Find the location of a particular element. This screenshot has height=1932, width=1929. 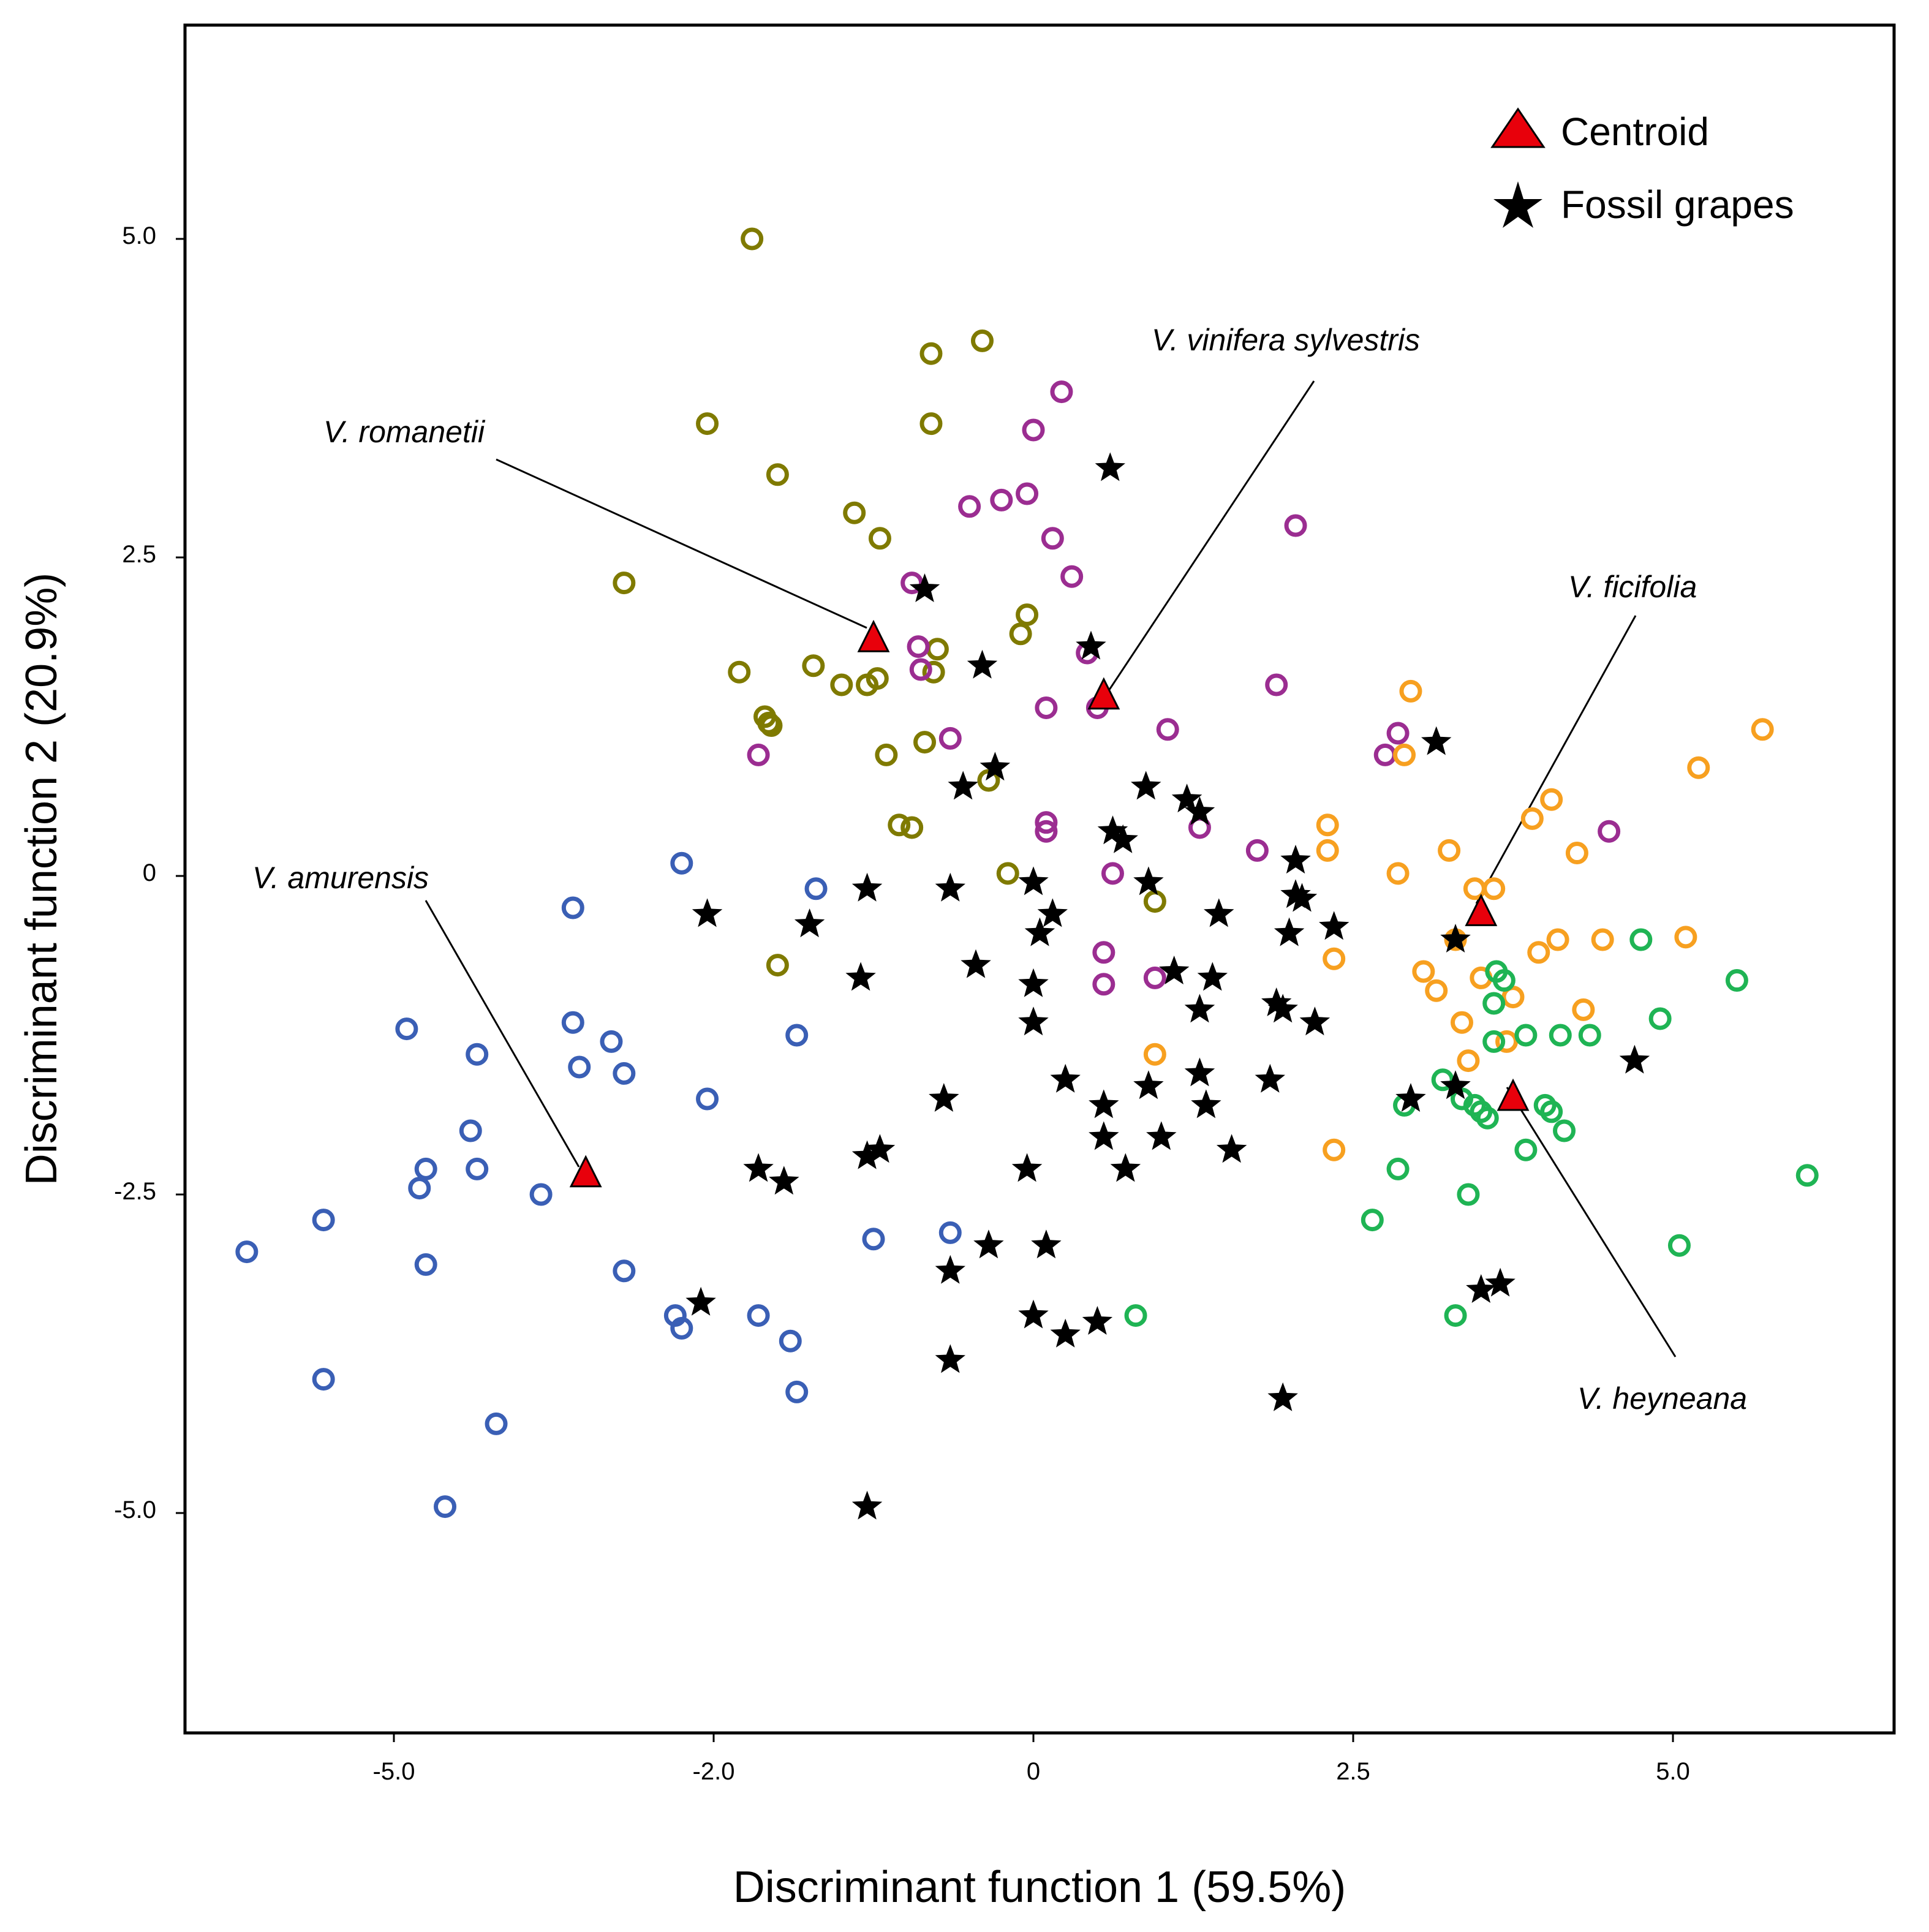

annotation-line-amurensis is located at coordinates (502, 1034).